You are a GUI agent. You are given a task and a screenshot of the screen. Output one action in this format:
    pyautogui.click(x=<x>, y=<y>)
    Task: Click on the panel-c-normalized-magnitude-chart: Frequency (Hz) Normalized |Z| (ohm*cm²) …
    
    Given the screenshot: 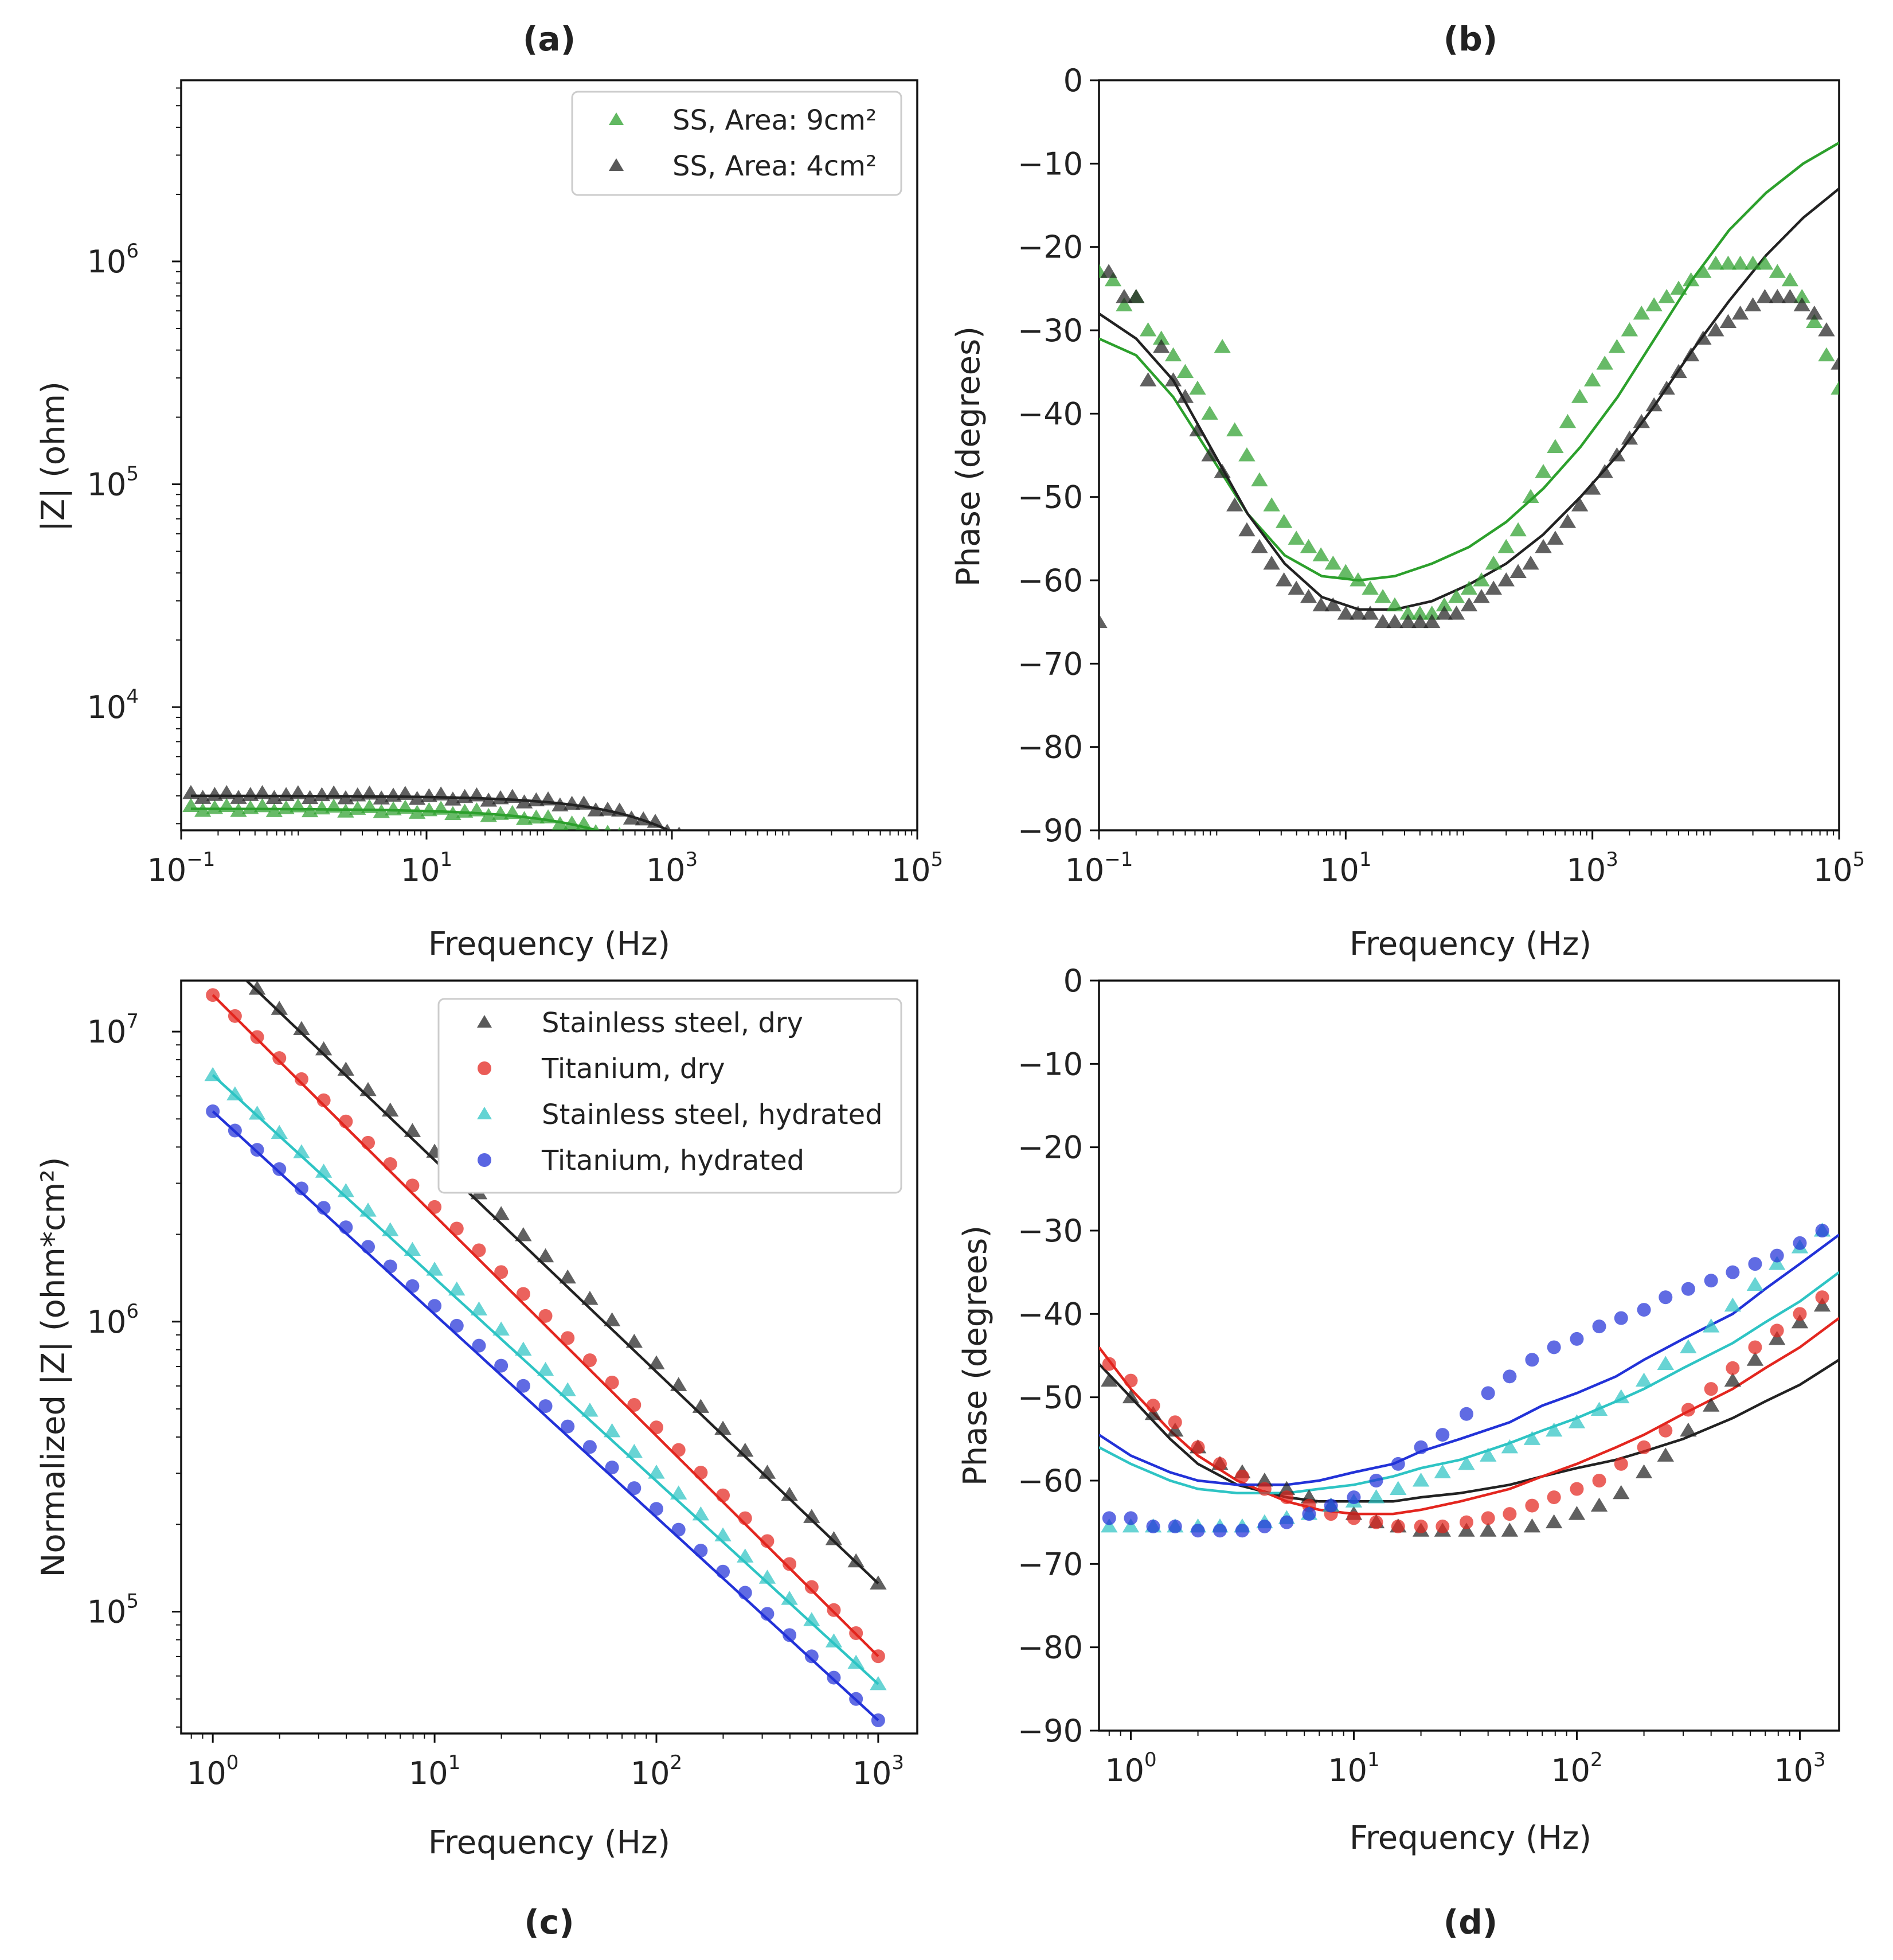 What is the action you would take?
    pyautogui.click(x=352, y=1549)
    